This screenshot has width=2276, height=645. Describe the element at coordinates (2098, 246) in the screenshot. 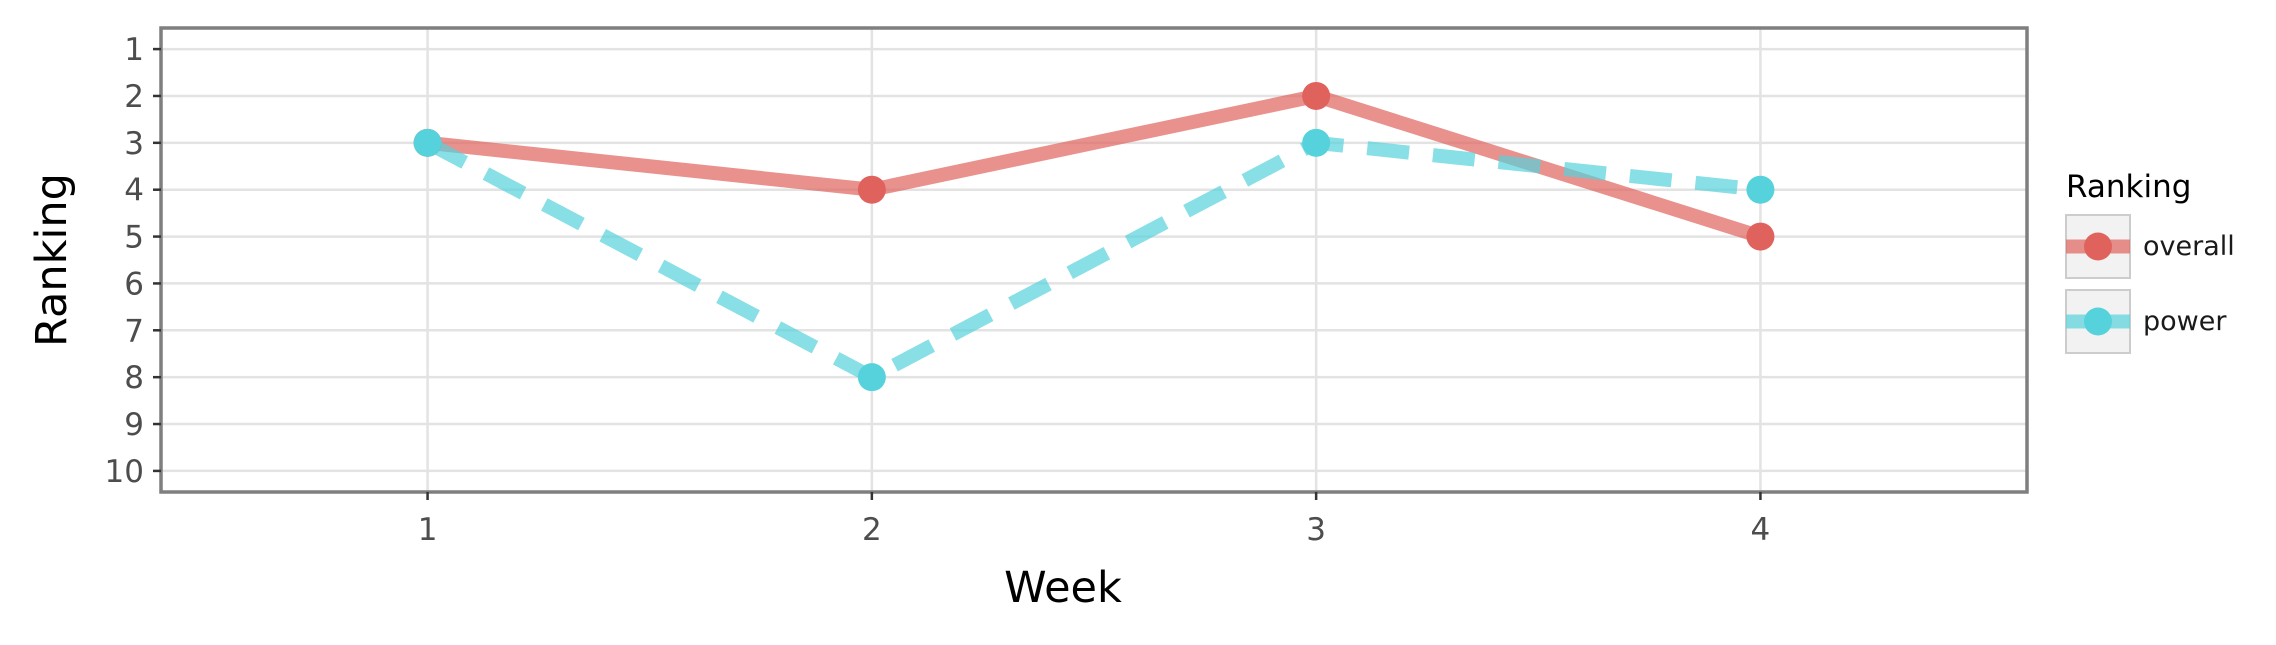

I see `legend-point-overall` at that location.